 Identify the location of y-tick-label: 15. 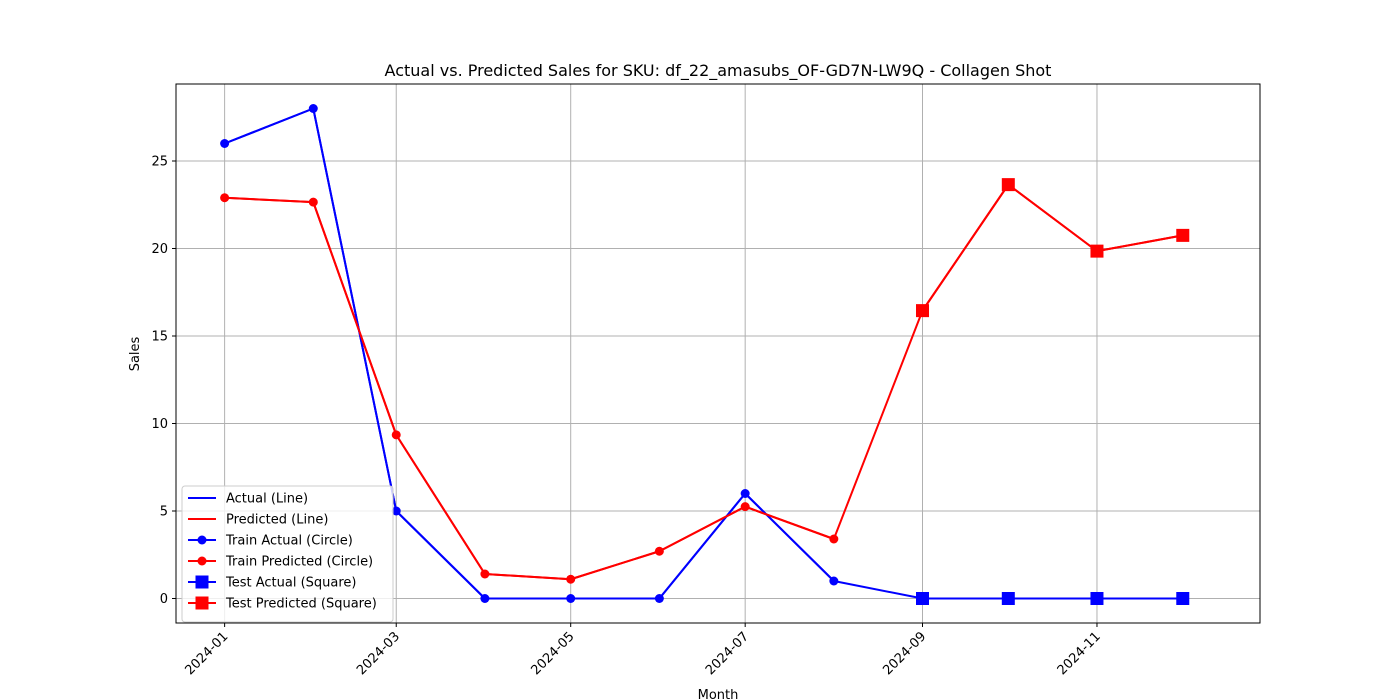
(159, 337).